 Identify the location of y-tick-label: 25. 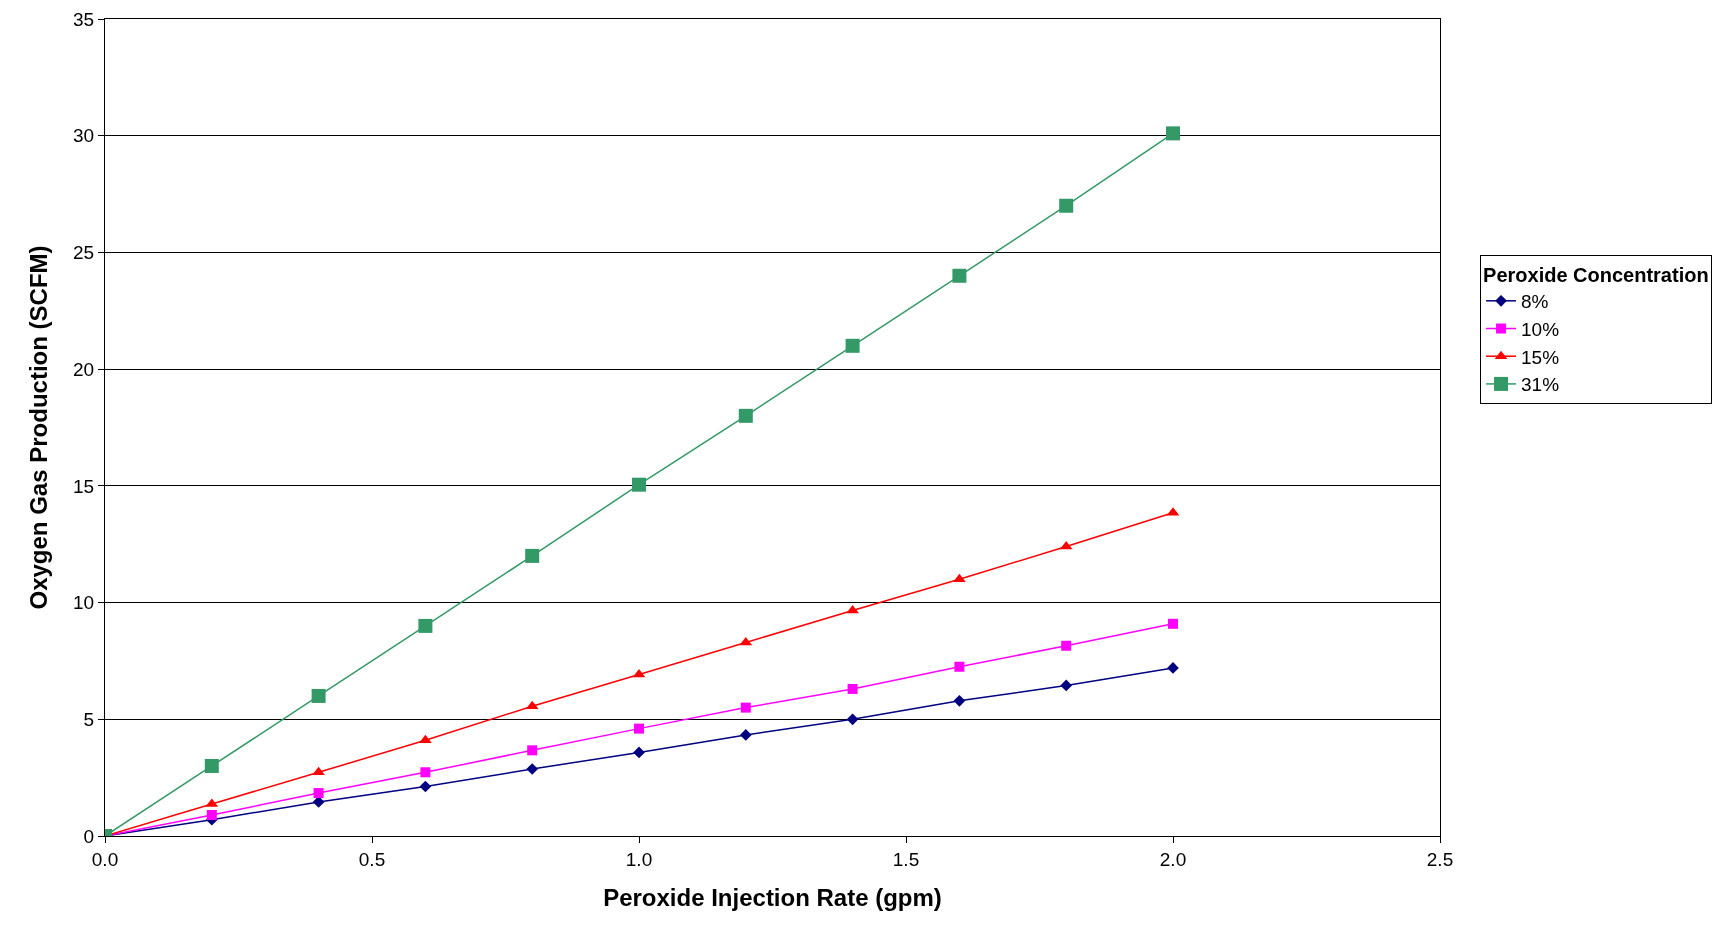
(84, 253).